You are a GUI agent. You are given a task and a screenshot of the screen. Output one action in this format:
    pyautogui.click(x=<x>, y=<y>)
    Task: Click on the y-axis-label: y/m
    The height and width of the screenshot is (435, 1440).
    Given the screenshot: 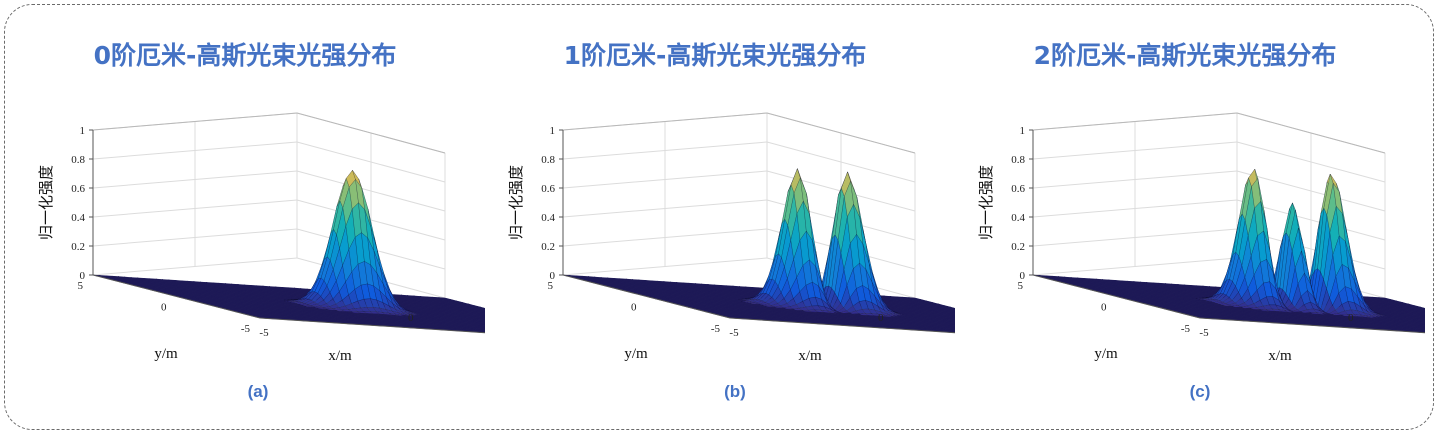 What is the action you would take?
    pyautogui.click(x=166, y=354)
    